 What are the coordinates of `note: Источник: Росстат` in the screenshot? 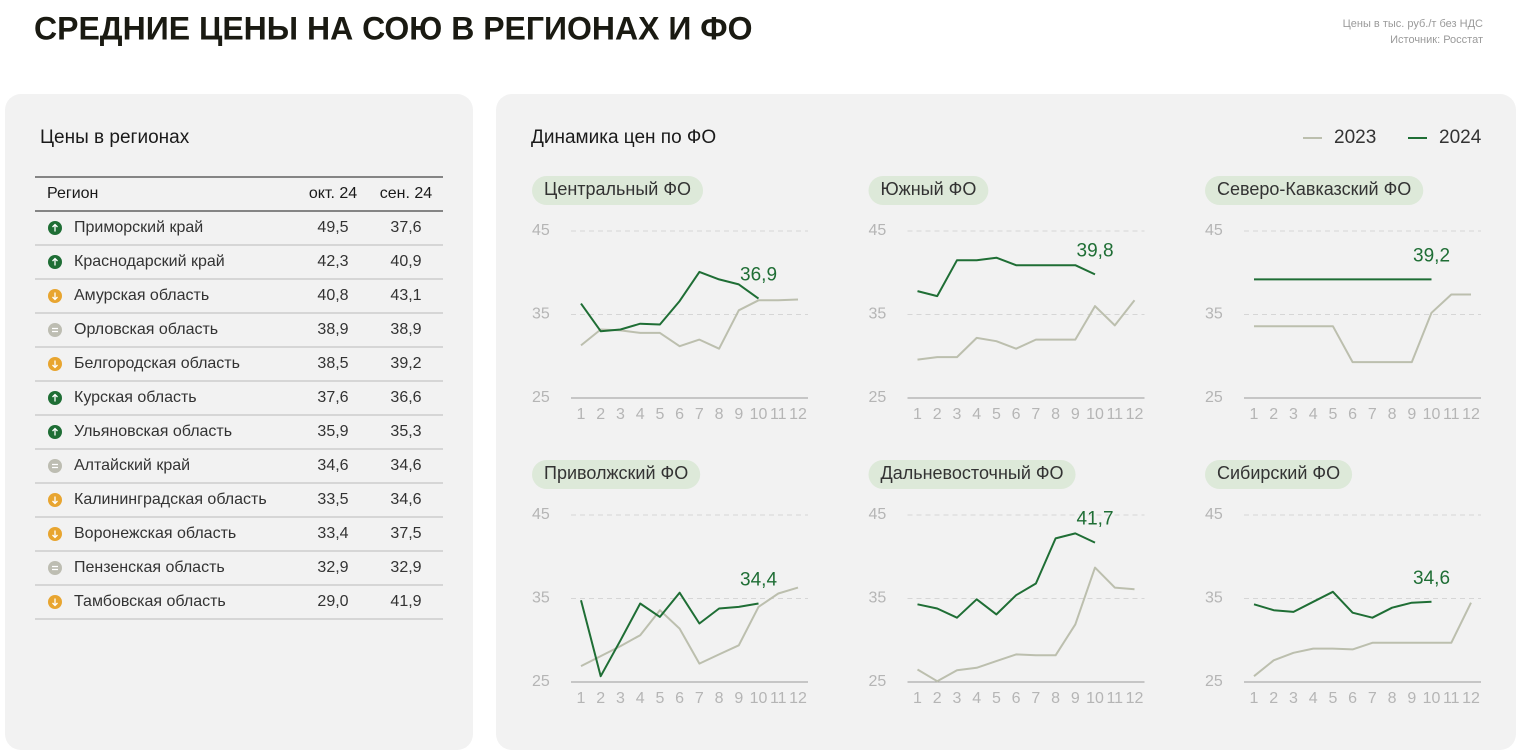 It's located at (1436, 40).